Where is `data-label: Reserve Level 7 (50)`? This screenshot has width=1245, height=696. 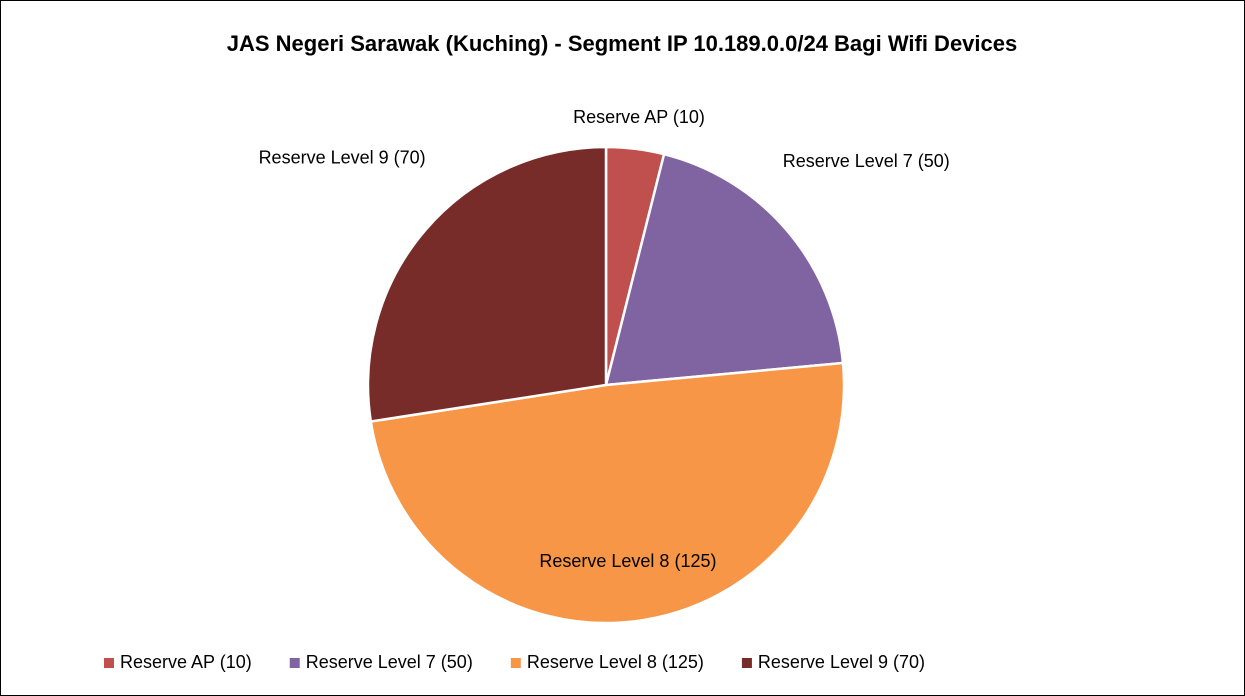 data-label: Reserve Level 7 (50) is located at coordinates (866, 161).